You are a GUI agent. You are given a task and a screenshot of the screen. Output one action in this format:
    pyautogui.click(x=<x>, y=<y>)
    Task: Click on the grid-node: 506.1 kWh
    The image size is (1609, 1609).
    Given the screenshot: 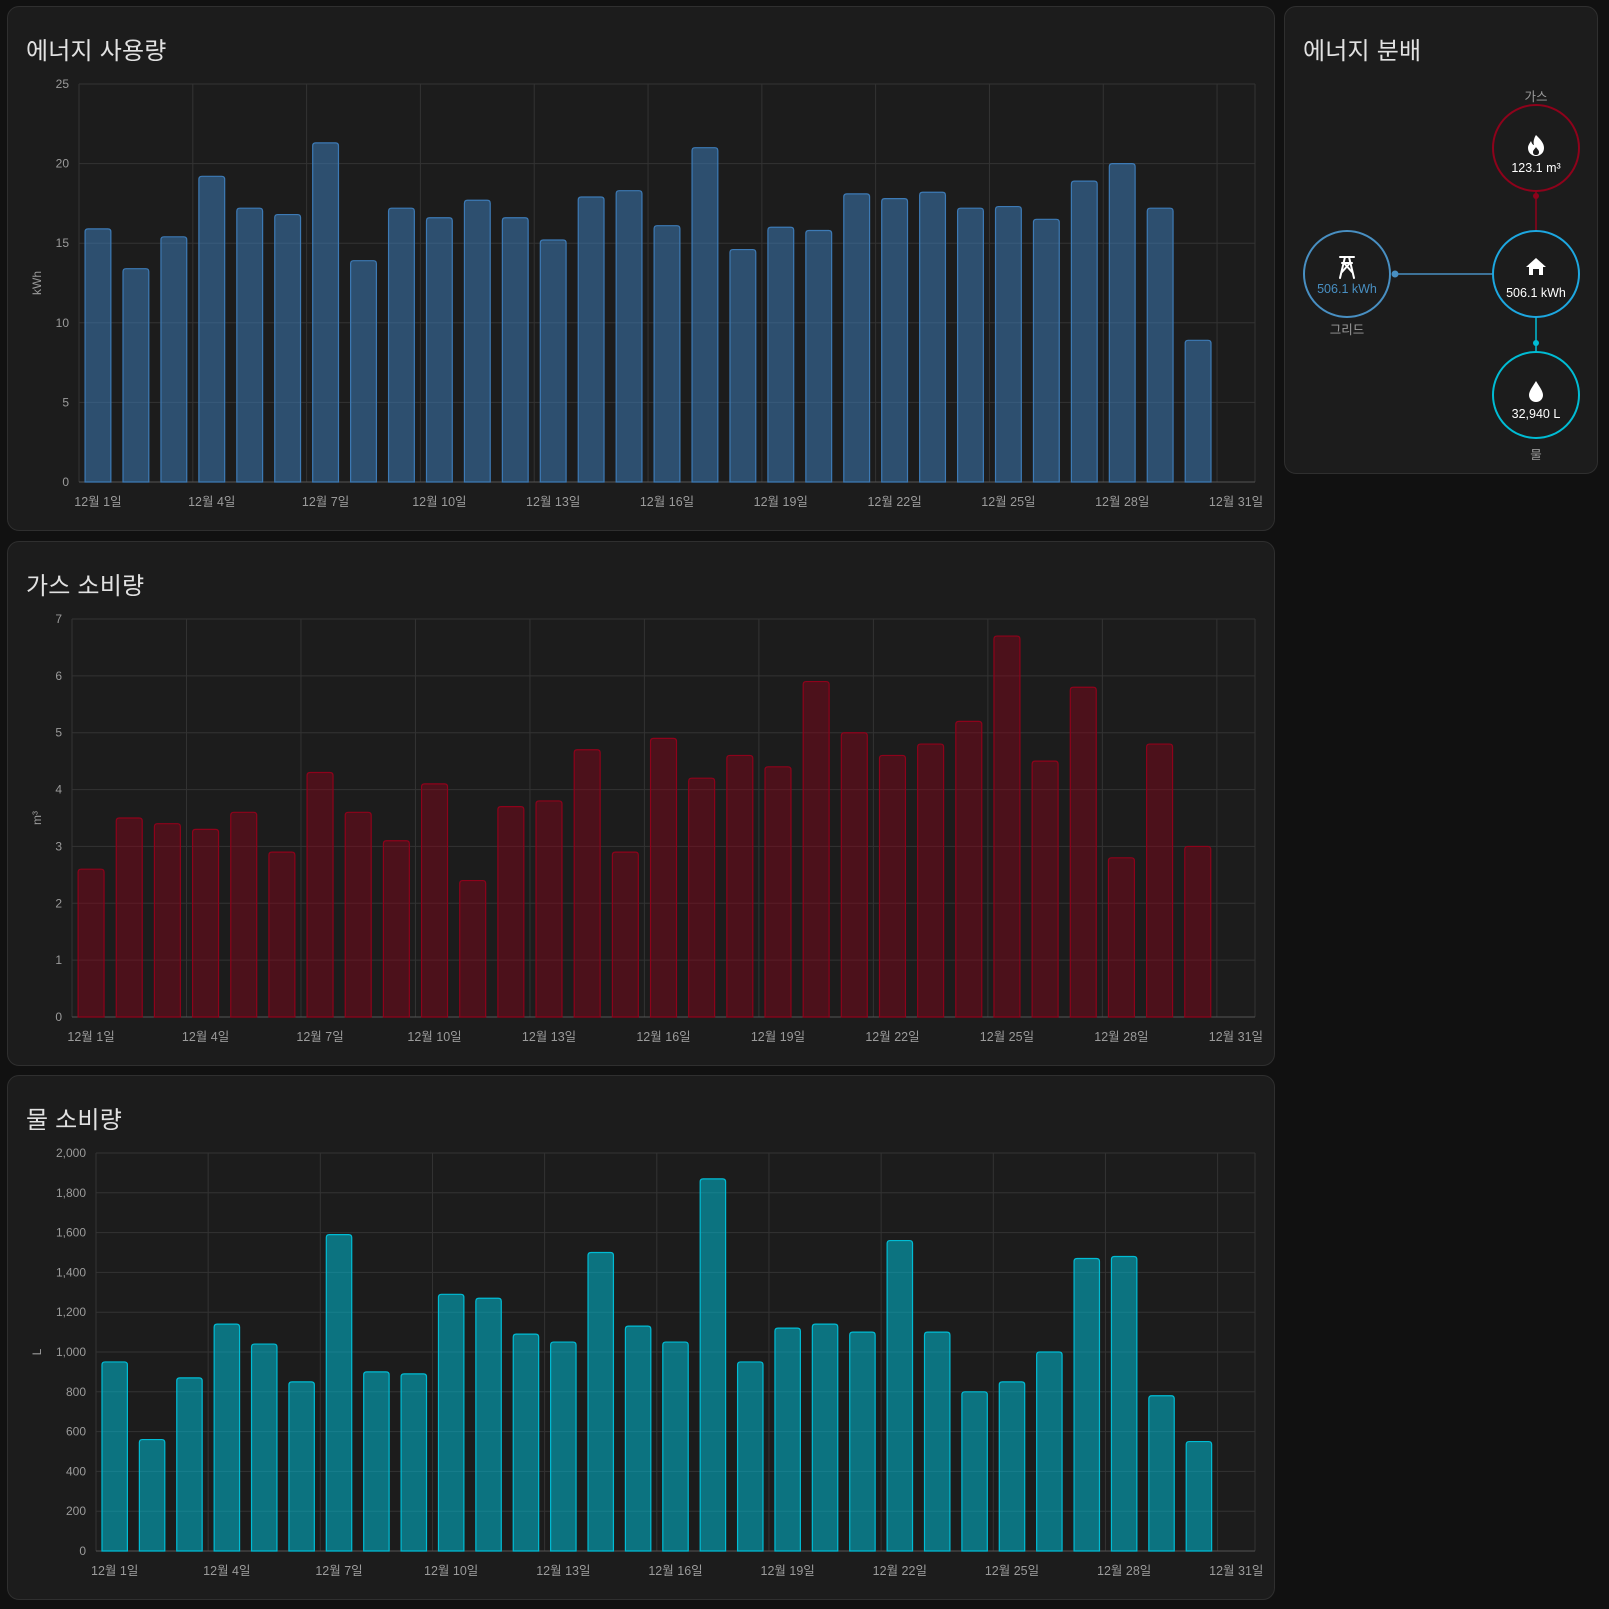 What is the action you would take?
    pyautogui.click(x=1347, y=274)
    